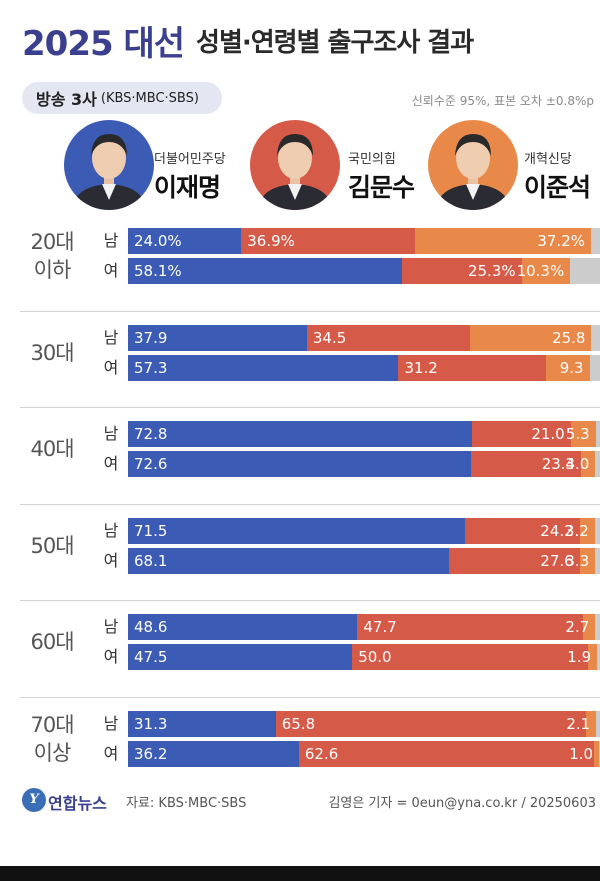  What do you see at coordinates (514, 560) in the screenshot?
I see `bar-segment-kim: 27.6` at bounding box center [514, 560].